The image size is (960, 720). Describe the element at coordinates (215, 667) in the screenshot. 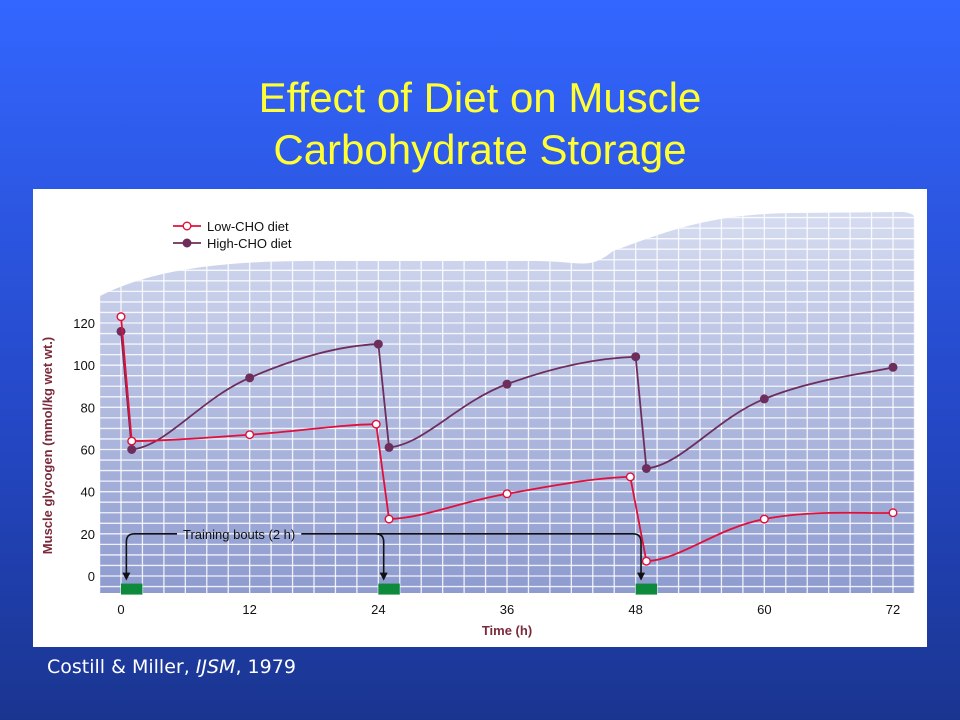

I see `citation-journal: IJSM` at that location.